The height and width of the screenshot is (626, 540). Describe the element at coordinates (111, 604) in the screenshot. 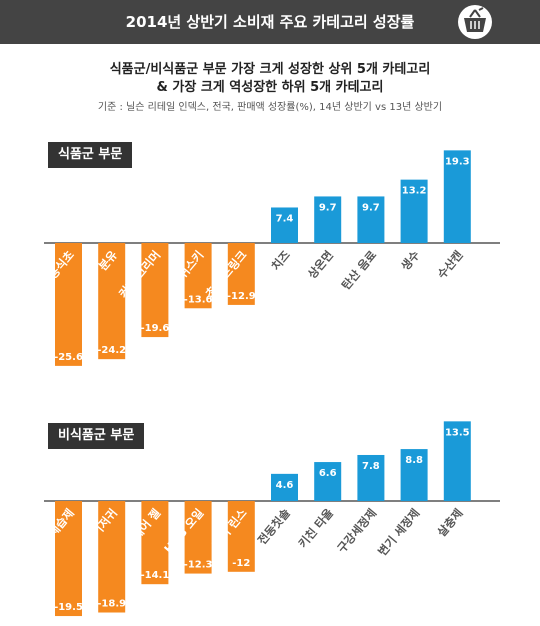

I see `bar-value-label-2: -18.9` at that location.